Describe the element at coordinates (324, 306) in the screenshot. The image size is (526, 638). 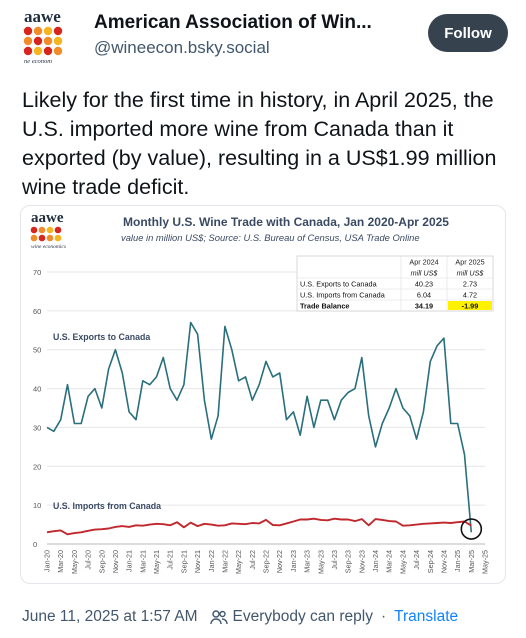
I see `trade-table-cell: Trade Balance` at that location.